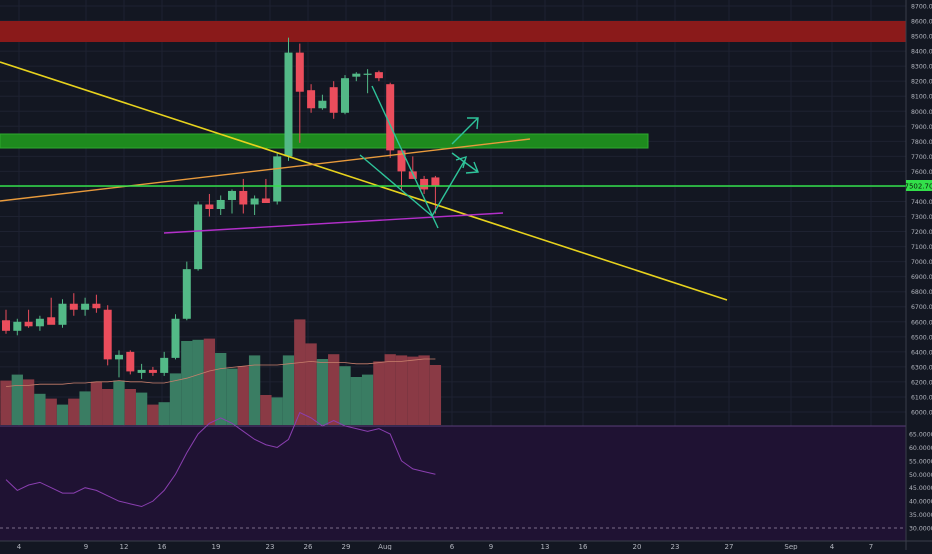  I want to click on wedge-line-upper, so click(405, 157).